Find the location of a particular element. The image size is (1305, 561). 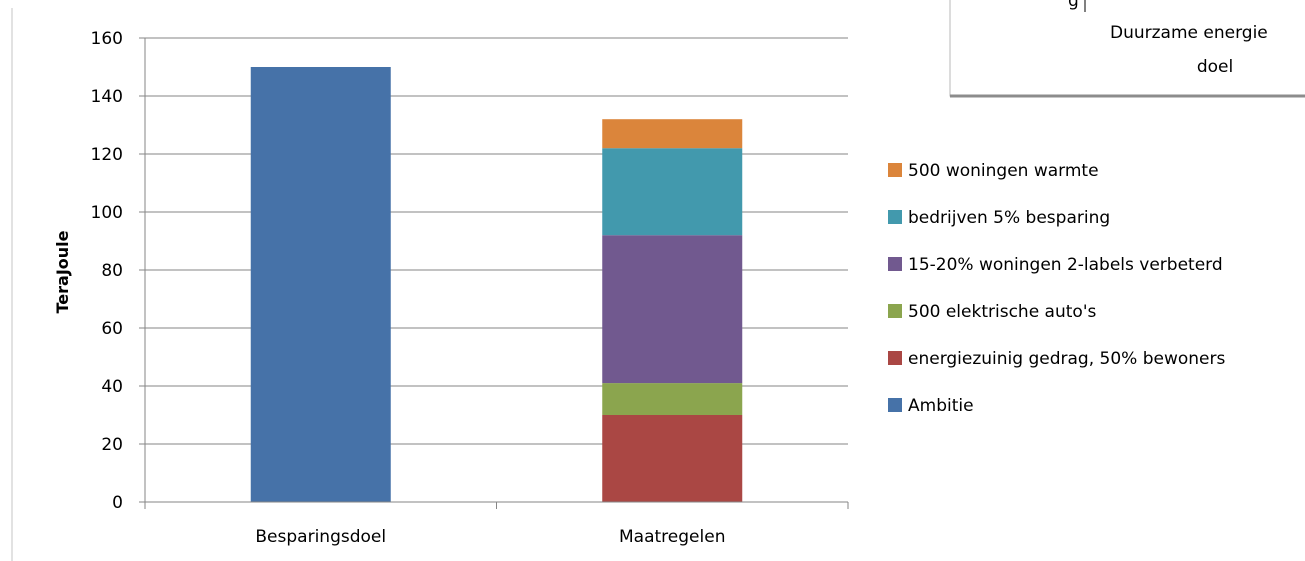

y-tick-label: 0 is located at coordinates (117, 503).